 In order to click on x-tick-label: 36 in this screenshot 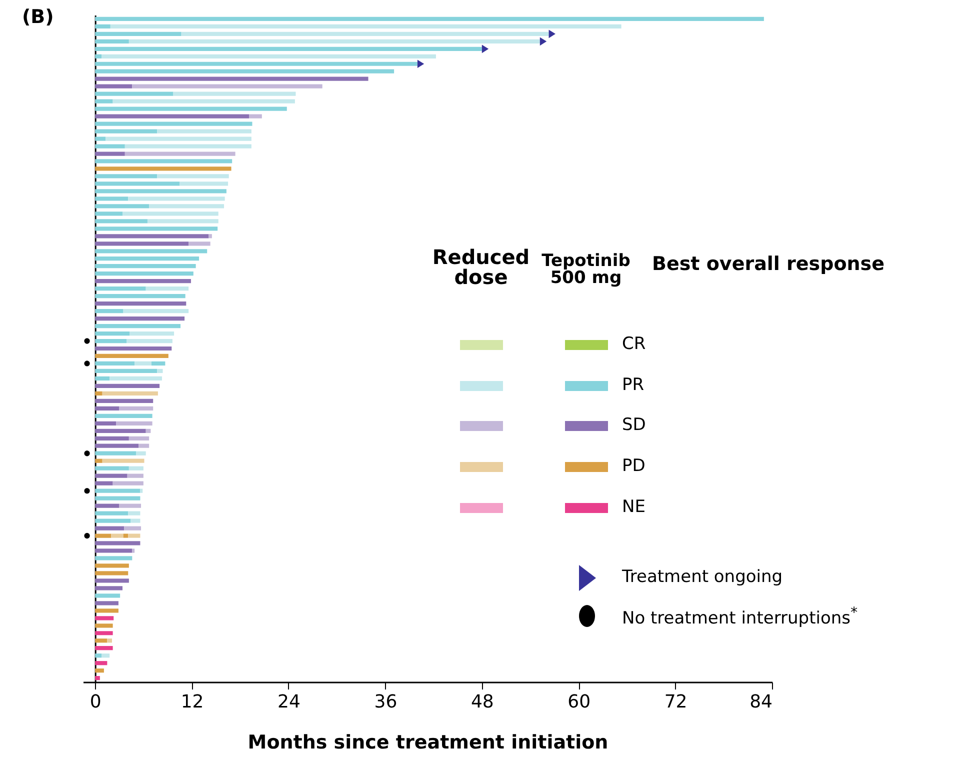, I will do `click(386, 702)`.